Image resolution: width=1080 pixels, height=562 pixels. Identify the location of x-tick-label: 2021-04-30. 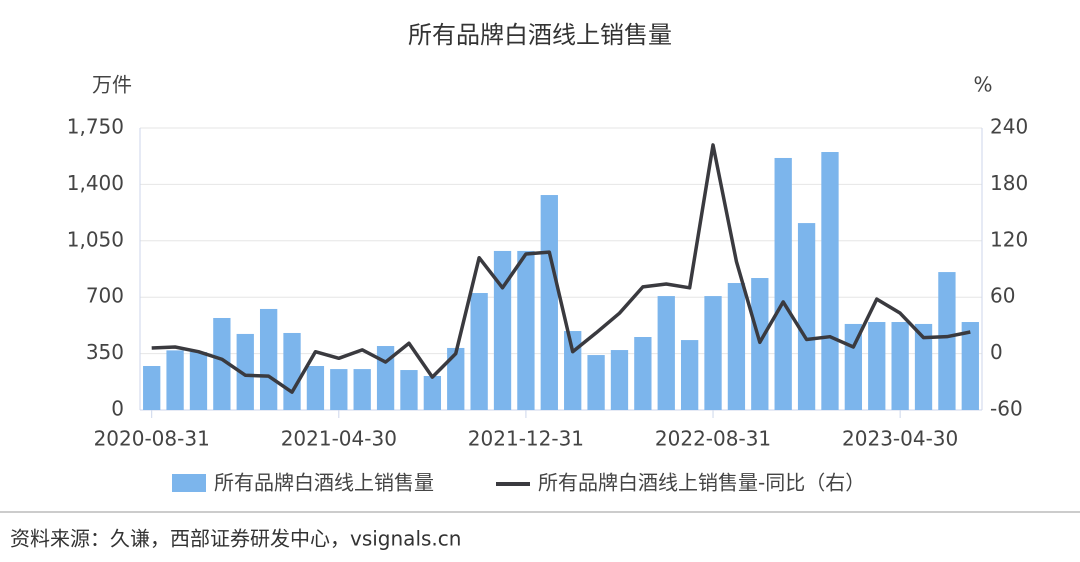
(339, 439).